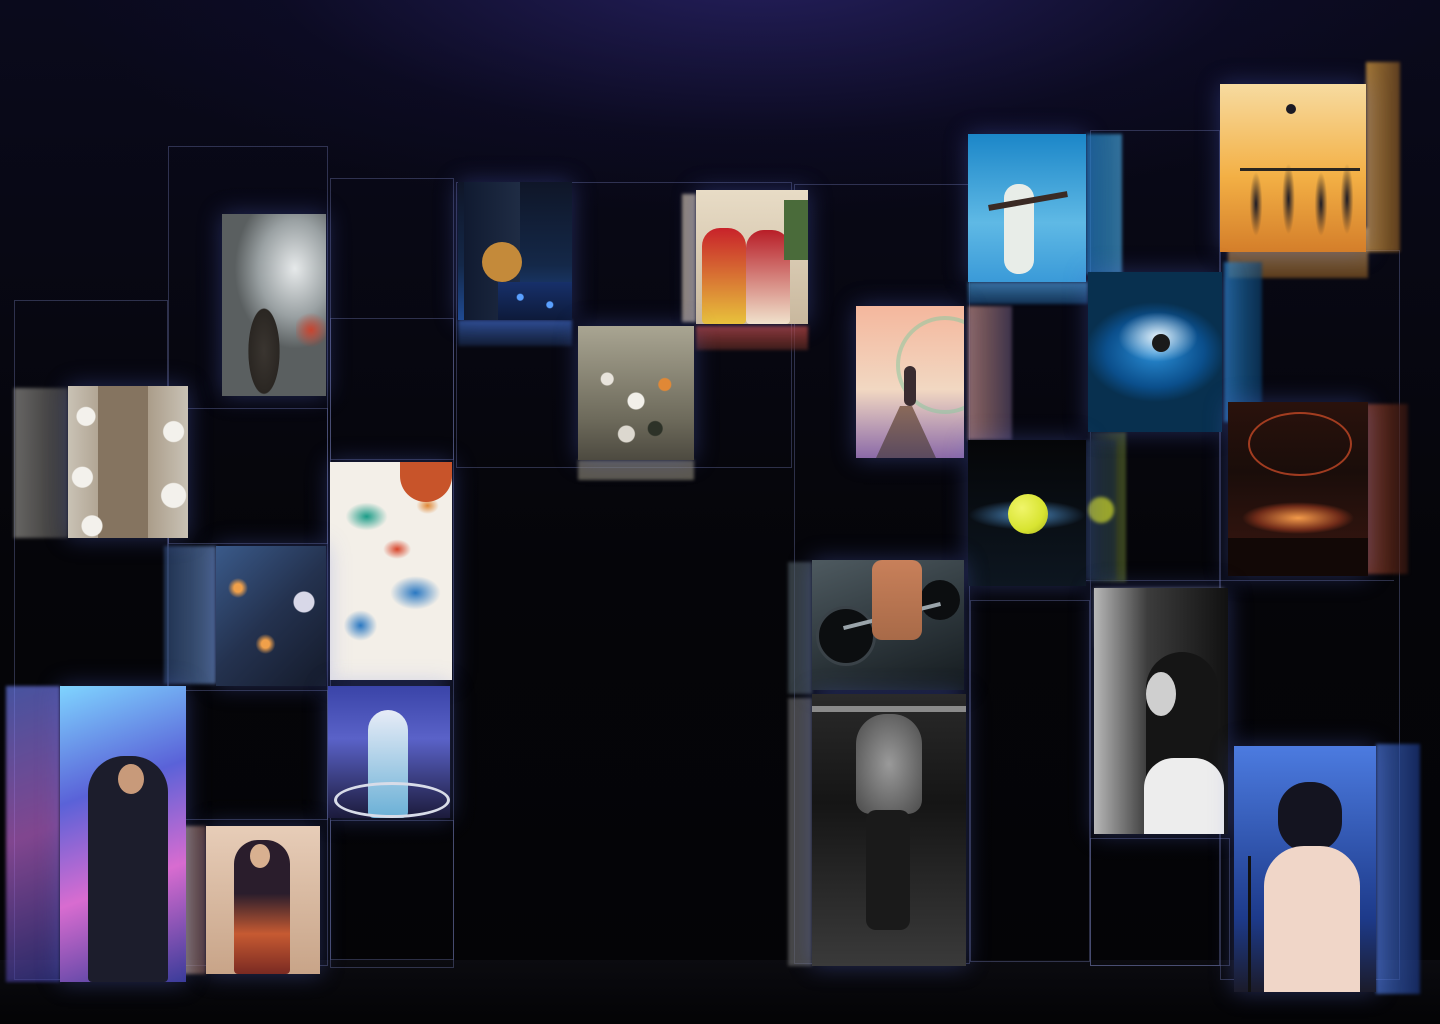 The width and height of the screenshot is (1440, 1024). I want to click on players-silhouette, so click(1295, 194).